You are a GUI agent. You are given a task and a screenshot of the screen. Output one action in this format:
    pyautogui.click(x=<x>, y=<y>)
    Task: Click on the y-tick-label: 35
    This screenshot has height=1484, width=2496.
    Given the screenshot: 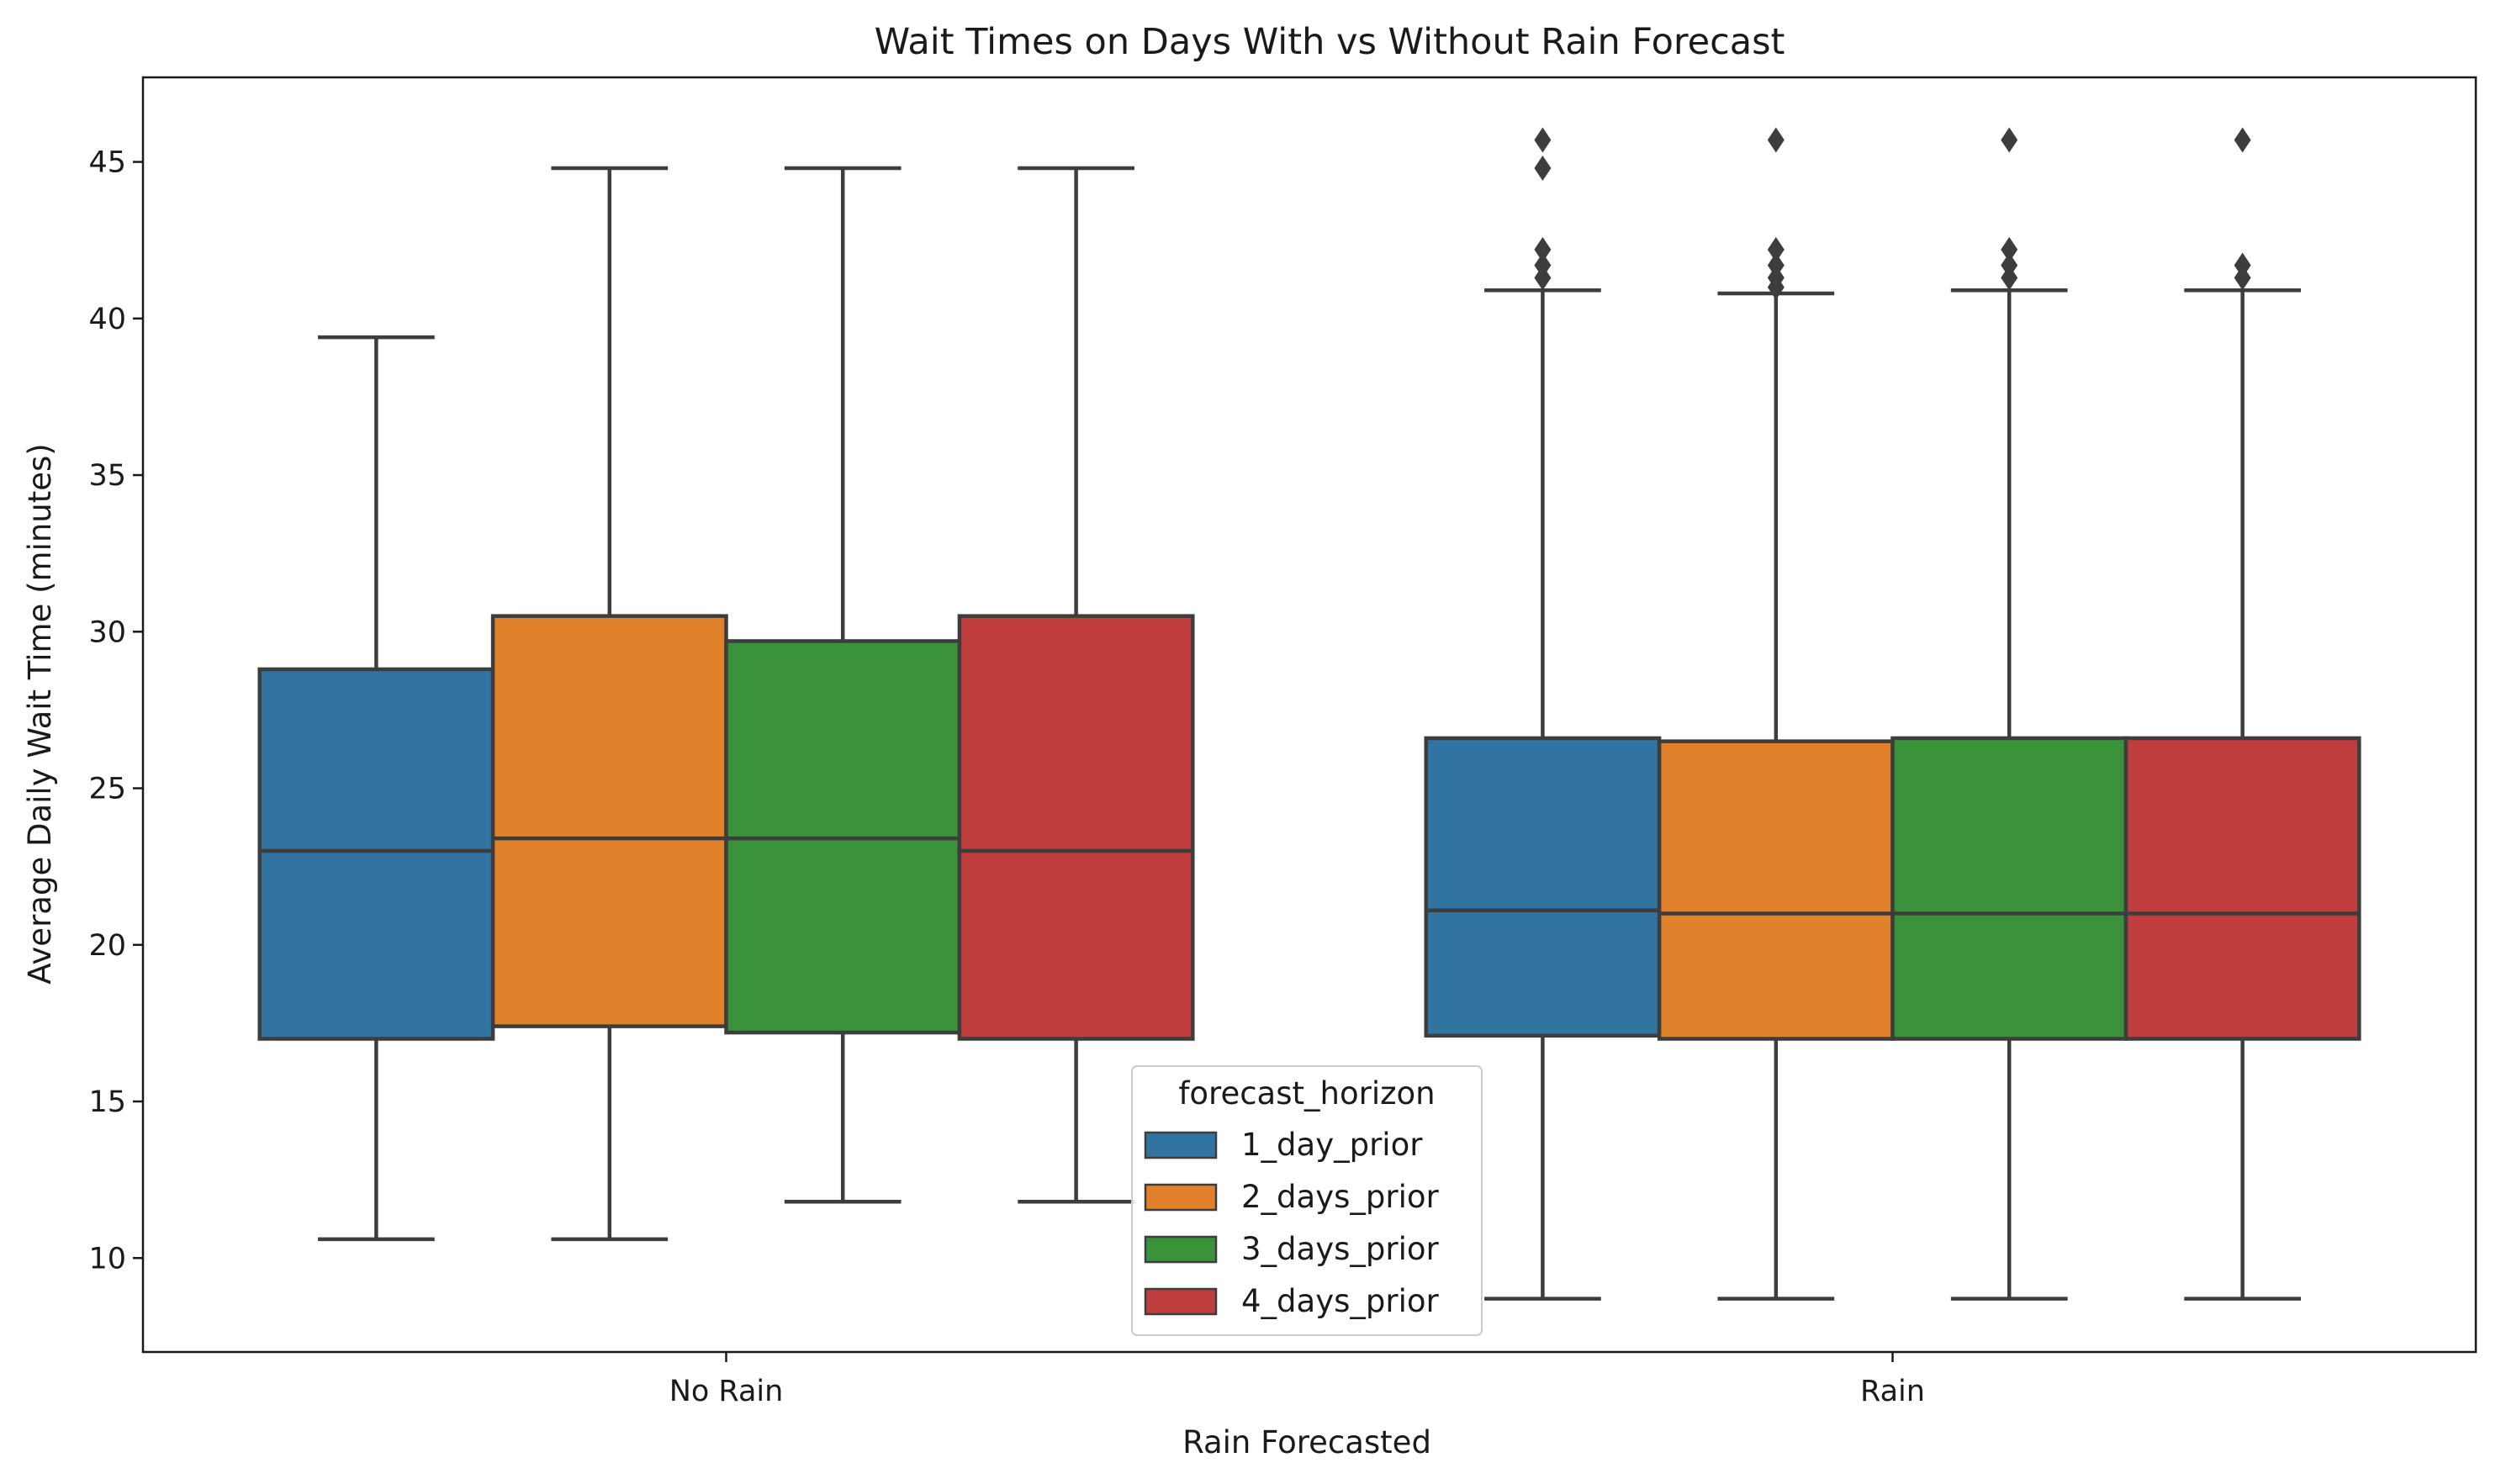 What is the action you would take?
    pyautogui.click(x=107, y=476)
    